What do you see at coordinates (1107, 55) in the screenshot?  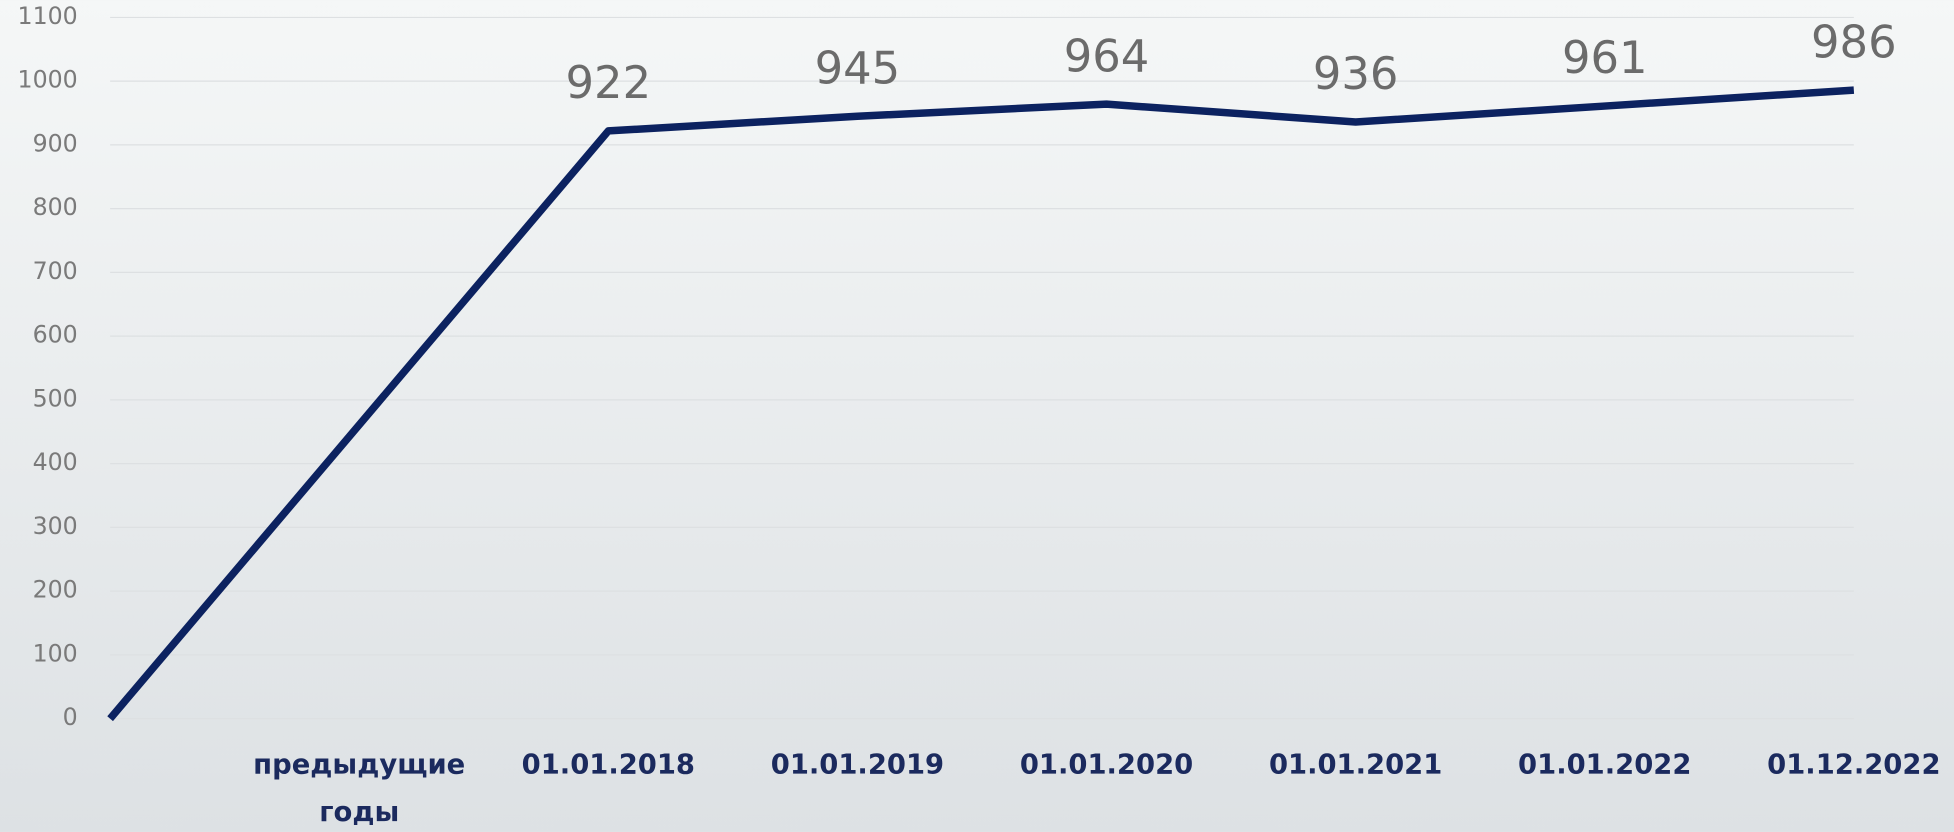 I see `data-label: 964` at bounding box center [1107, 55].